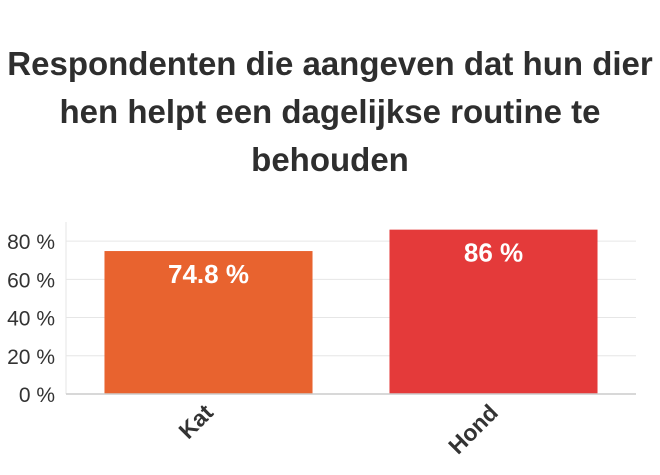 The height and width of the screenshot is (475, 660). I want to click on chart-title-line-1: Respondenten die aangeven dat hun dier, so click(330, 63).